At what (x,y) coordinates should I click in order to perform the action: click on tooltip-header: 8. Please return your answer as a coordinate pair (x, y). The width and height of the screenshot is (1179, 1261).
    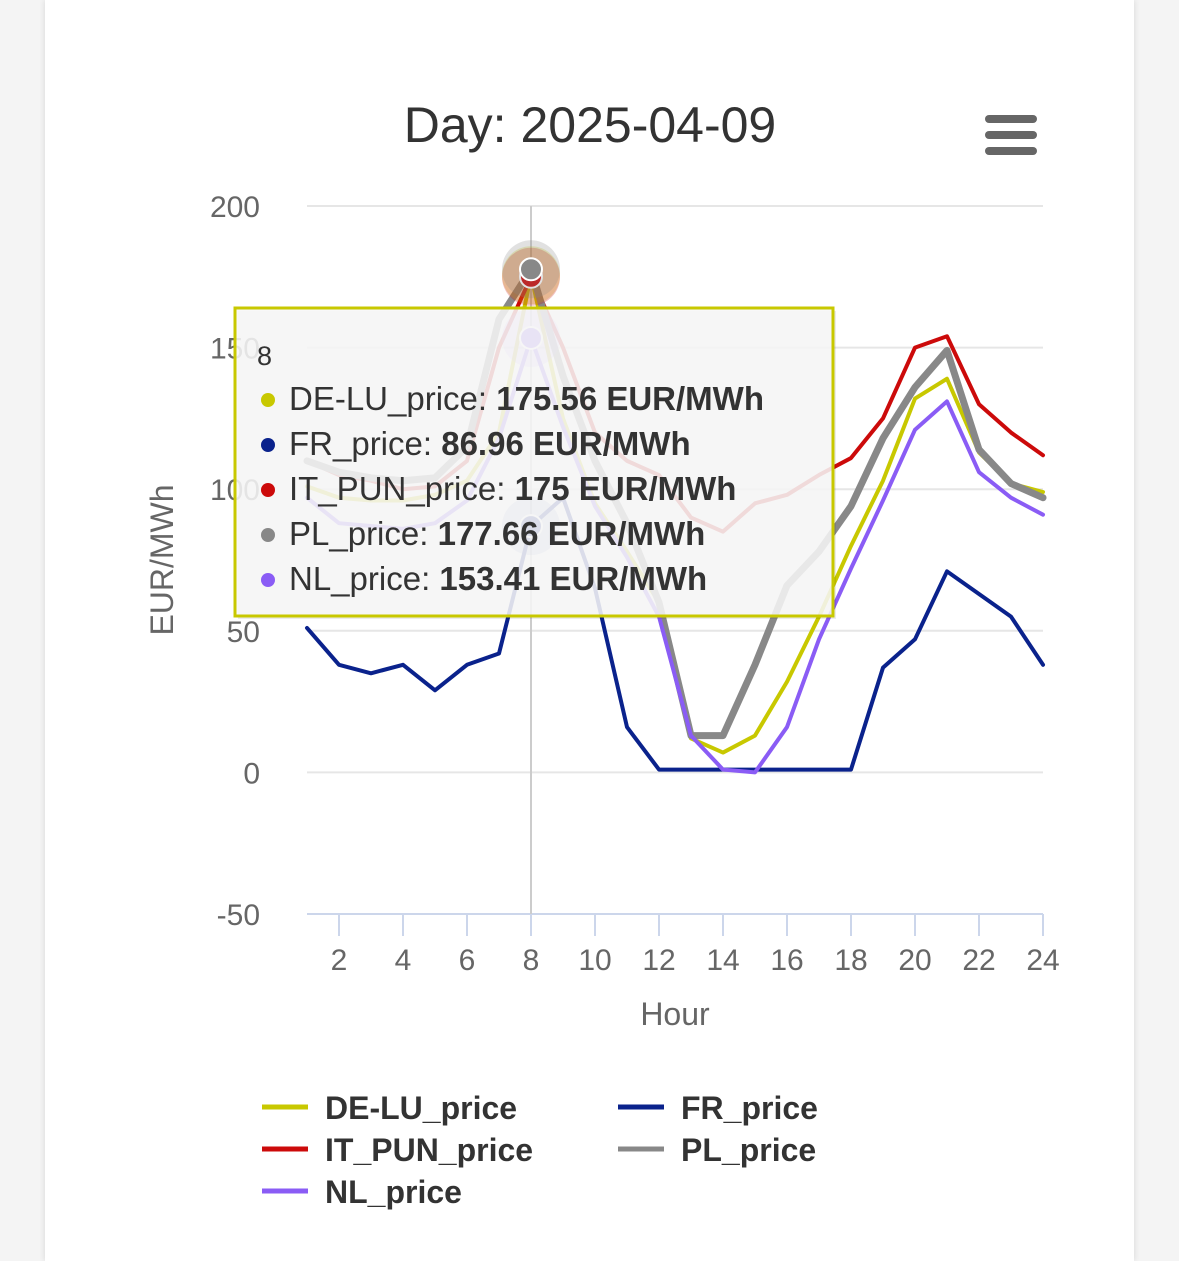
    Looking at the image, I should click on (264, 356).